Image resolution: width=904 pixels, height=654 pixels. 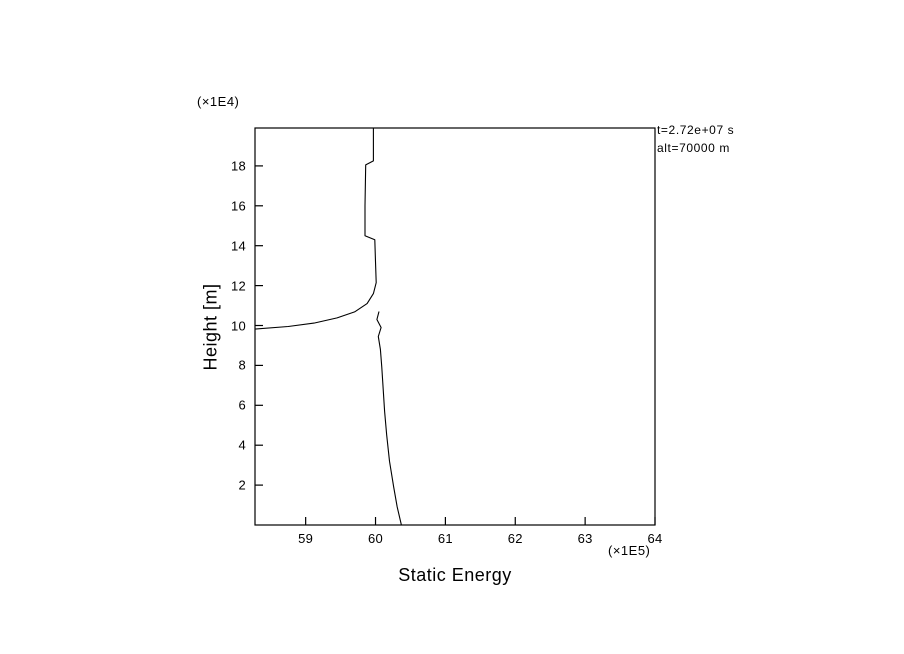 What do you see at coordinates (655, 538) in the screenshot?
I see `x-tick-label: 64` at bounding box center [655, 538].